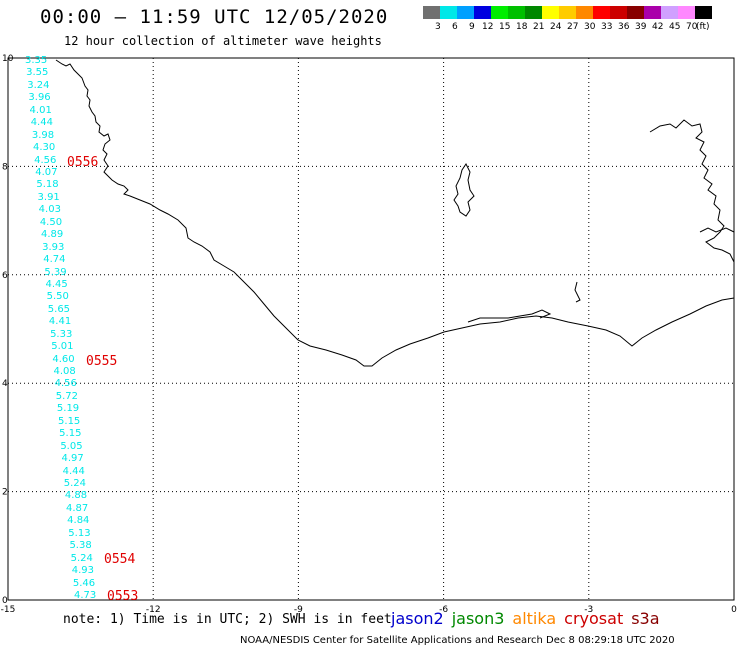 The height and width of the screenshot is (650, 740). What do you see at coordinates (675, 27) in the screenshot?
I see `legend-label: 45` at bounding box center [675, 27].